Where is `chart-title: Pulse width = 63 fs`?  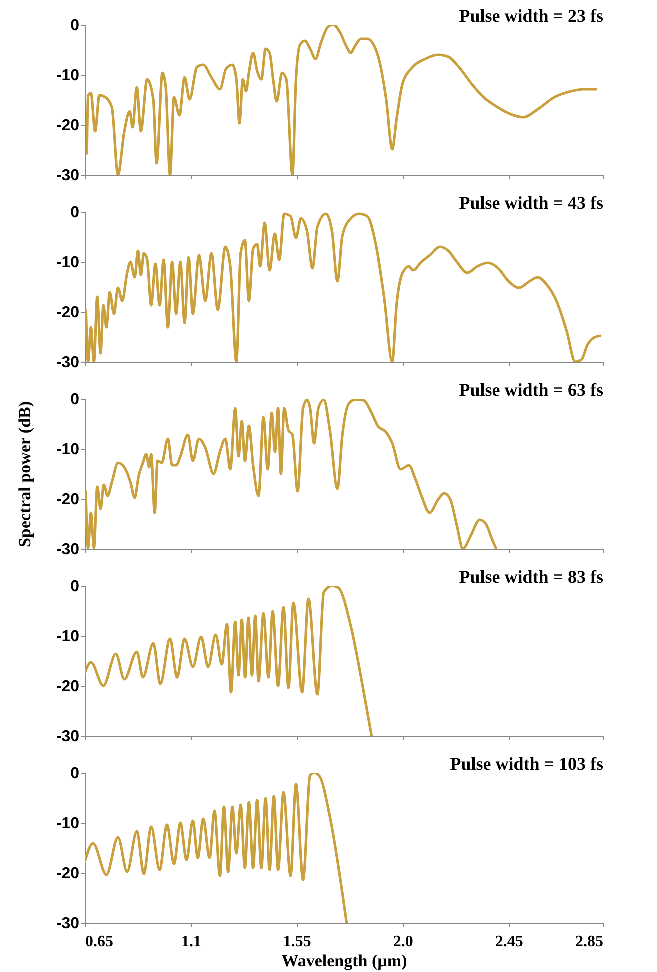 chart-title: Pulse width = 63 fs is located at coordinates (531, 390).